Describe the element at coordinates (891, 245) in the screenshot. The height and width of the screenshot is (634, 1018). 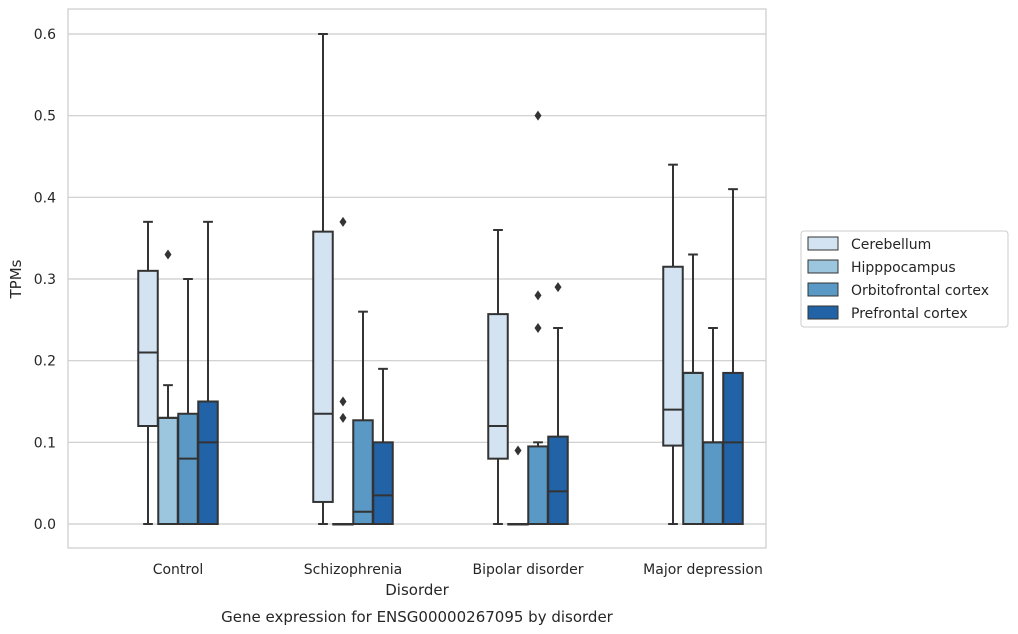
I see `legend-label: Cerebellum` at that location.